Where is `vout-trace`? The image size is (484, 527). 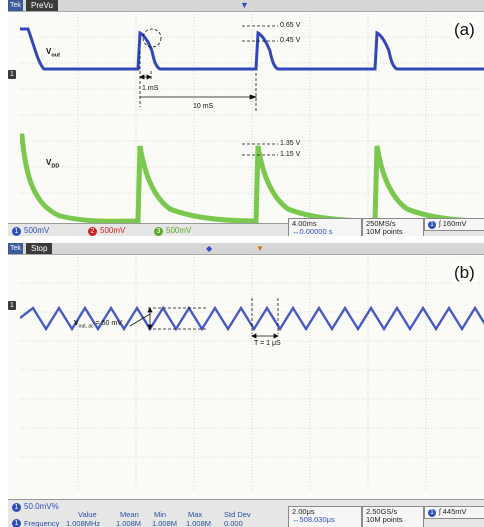
vout-trace is located at coordinates (252, 49).